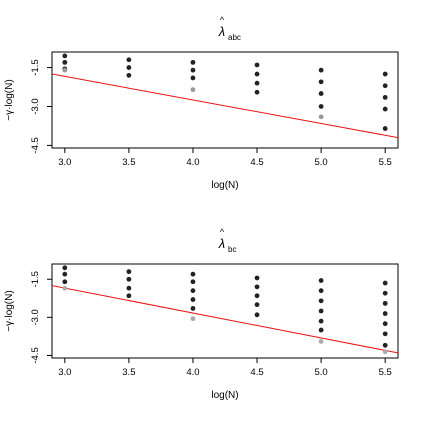  What do you see at coordinates (234, 37) in the screenshot?
I see `chart-title-subscript: abc` at bounding box center [234, 37].